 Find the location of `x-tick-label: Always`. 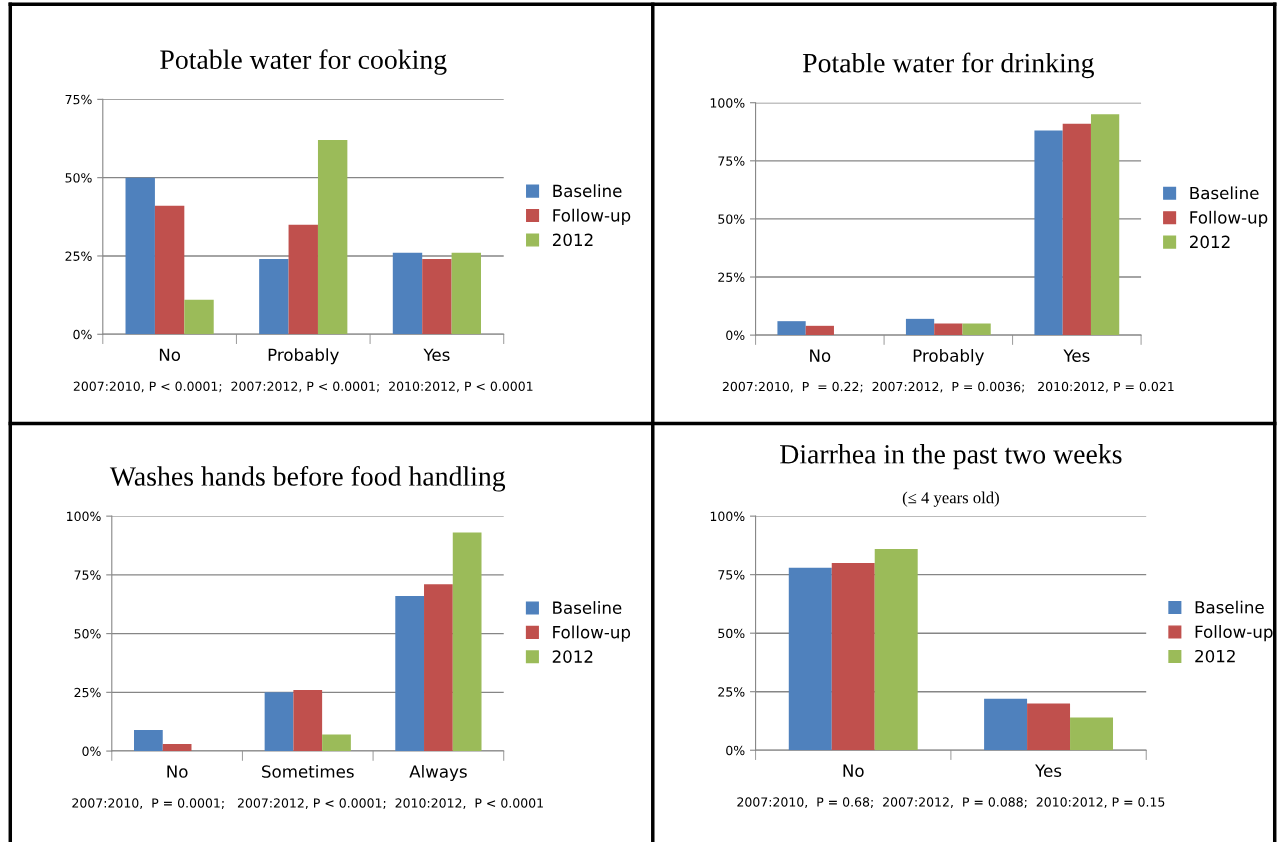

x-tick-label: Always is located at coordinates (438, 773).